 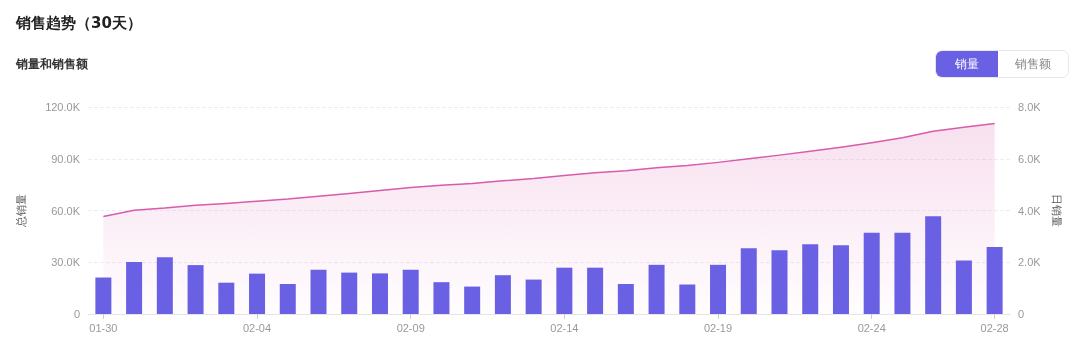 I want to click on y-tick-label: 60.0K, so click(x=66, y=210).